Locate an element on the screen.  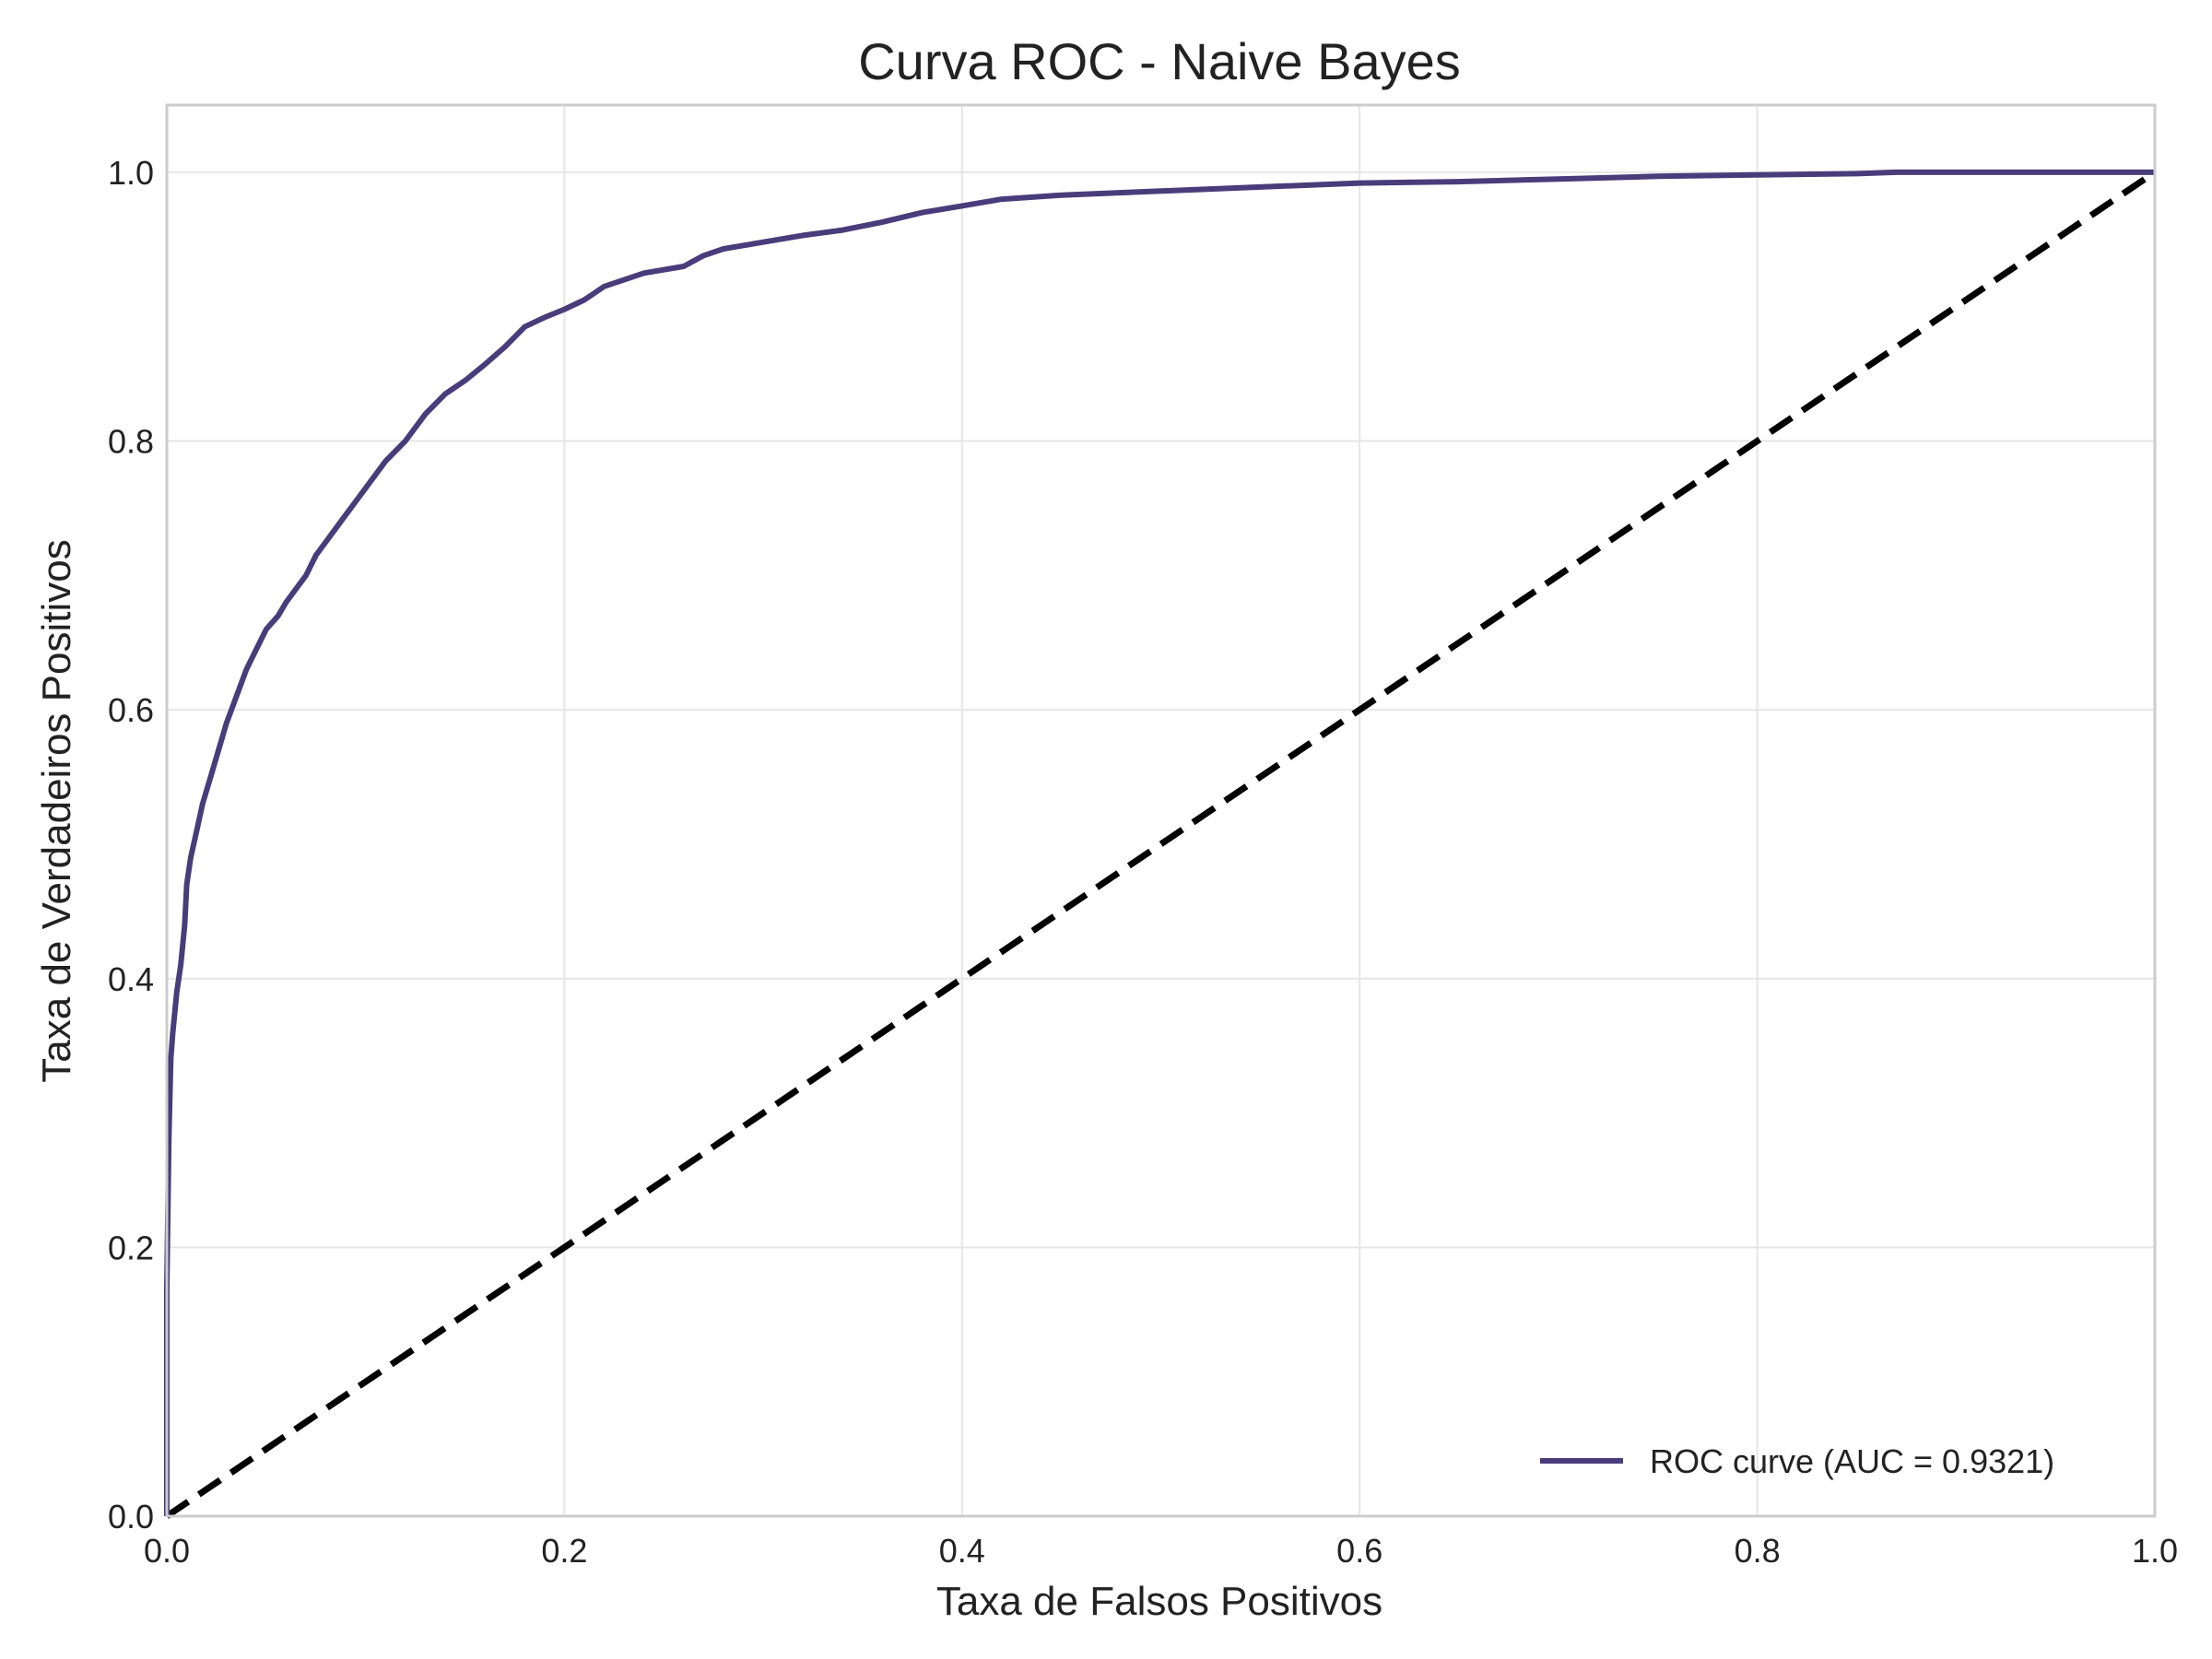
legend: ROC curve (AUC = 0.9321) is located at coordinates (1797, 1461).